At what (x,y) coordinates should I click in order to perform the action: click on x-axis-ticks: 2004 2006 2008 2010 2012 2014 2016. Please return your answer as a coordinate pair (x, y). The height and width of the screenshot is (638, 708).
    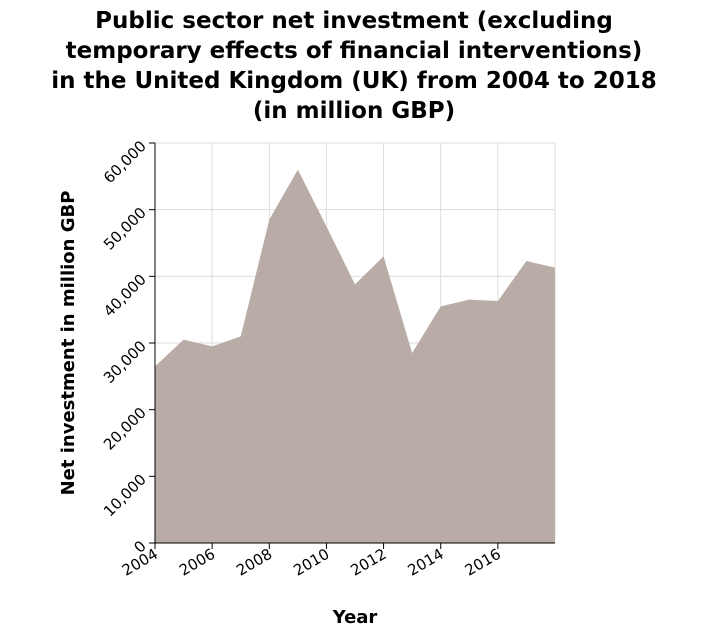
    Looking at the image, I should click on (311, 561).